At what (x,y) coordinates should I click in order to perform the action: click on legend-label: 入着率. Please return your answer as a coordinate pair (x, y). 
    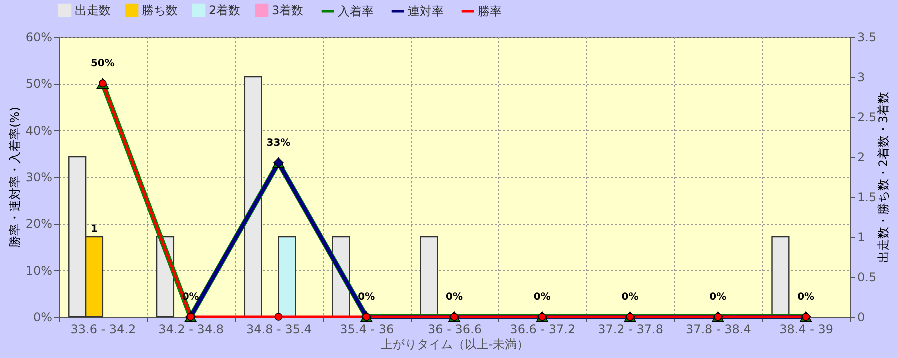
    Looking at the image, I should click on (356, 11).